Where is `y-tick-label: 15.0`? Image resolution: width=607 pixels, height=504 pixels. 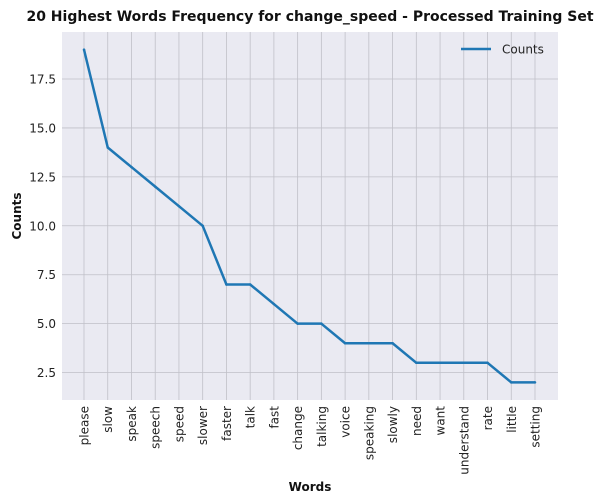
y-tick-label: 15.0 is located at coordinates (42, 128).